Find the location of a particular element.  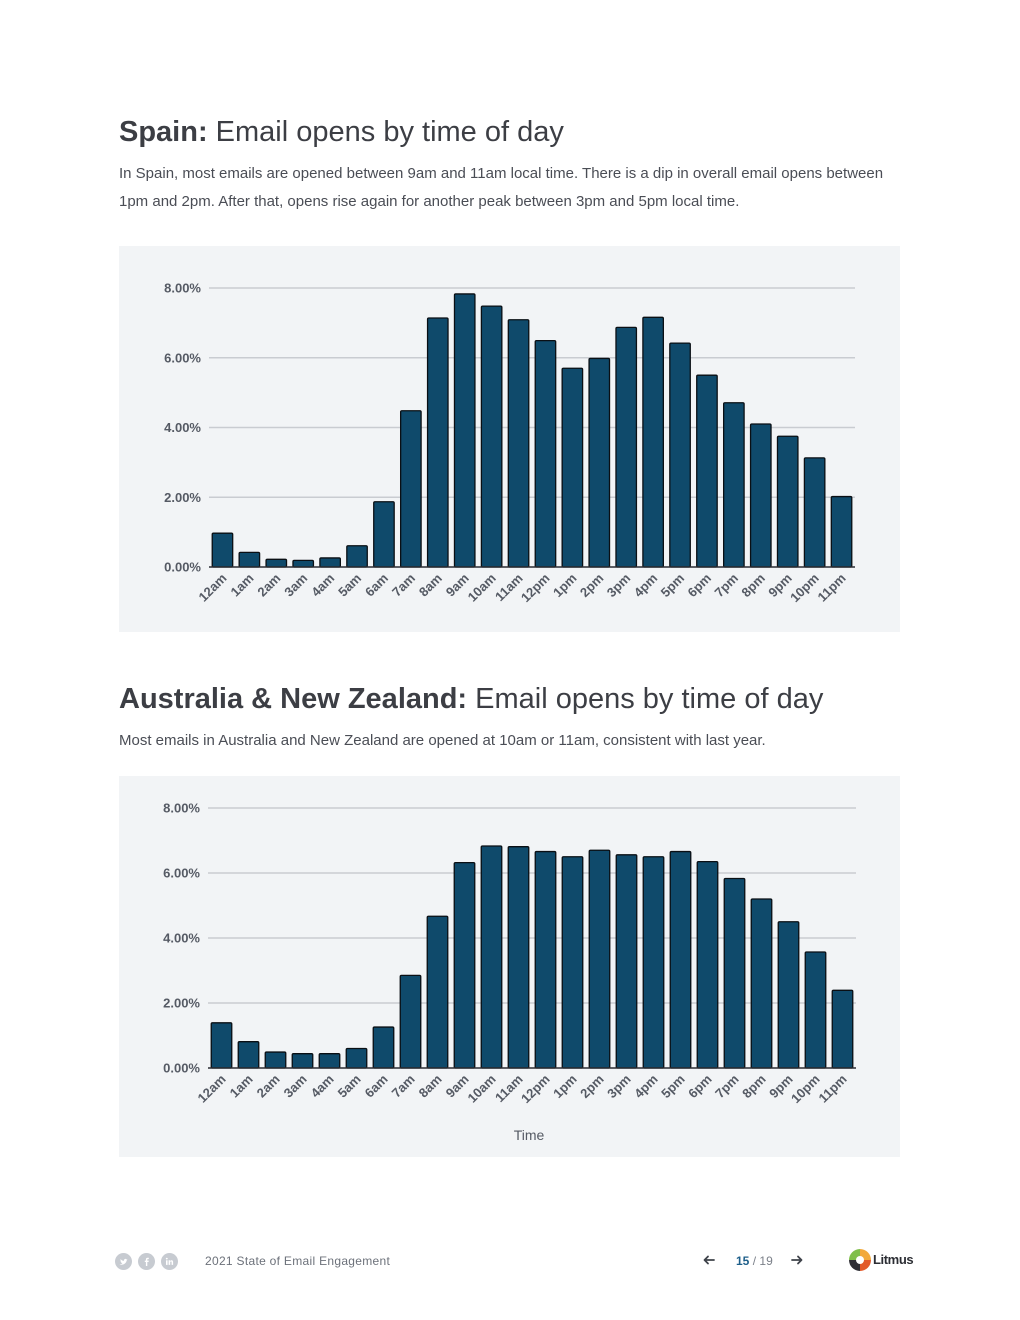

page-total: 19 is located at coordinates (766, 1261).